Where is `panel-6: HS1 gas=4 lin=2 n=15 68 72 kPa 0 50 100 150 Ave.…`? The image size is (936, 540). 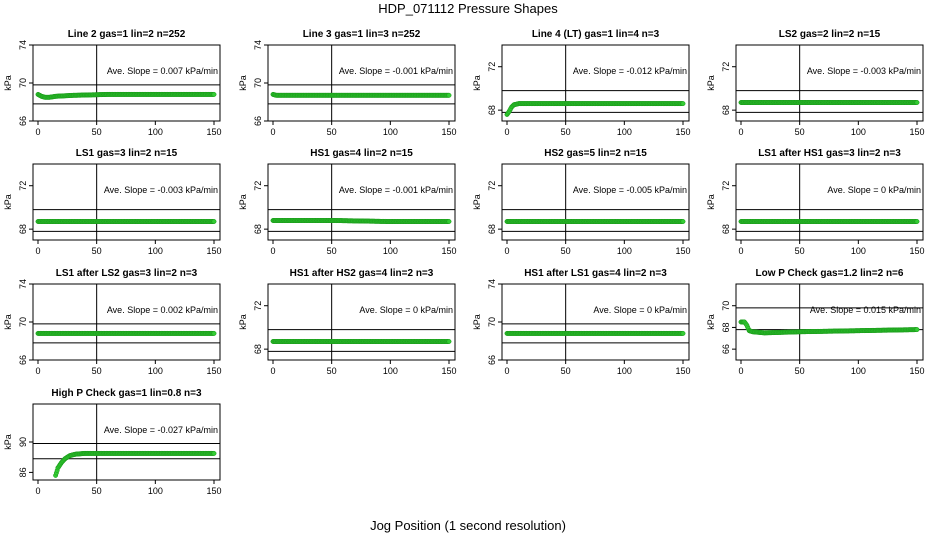 panel-6: HS1 gas=4 lin=2 n=15 68 72 kPa 0 50 100 150 Ave.… is located at coordinates (347, 202).